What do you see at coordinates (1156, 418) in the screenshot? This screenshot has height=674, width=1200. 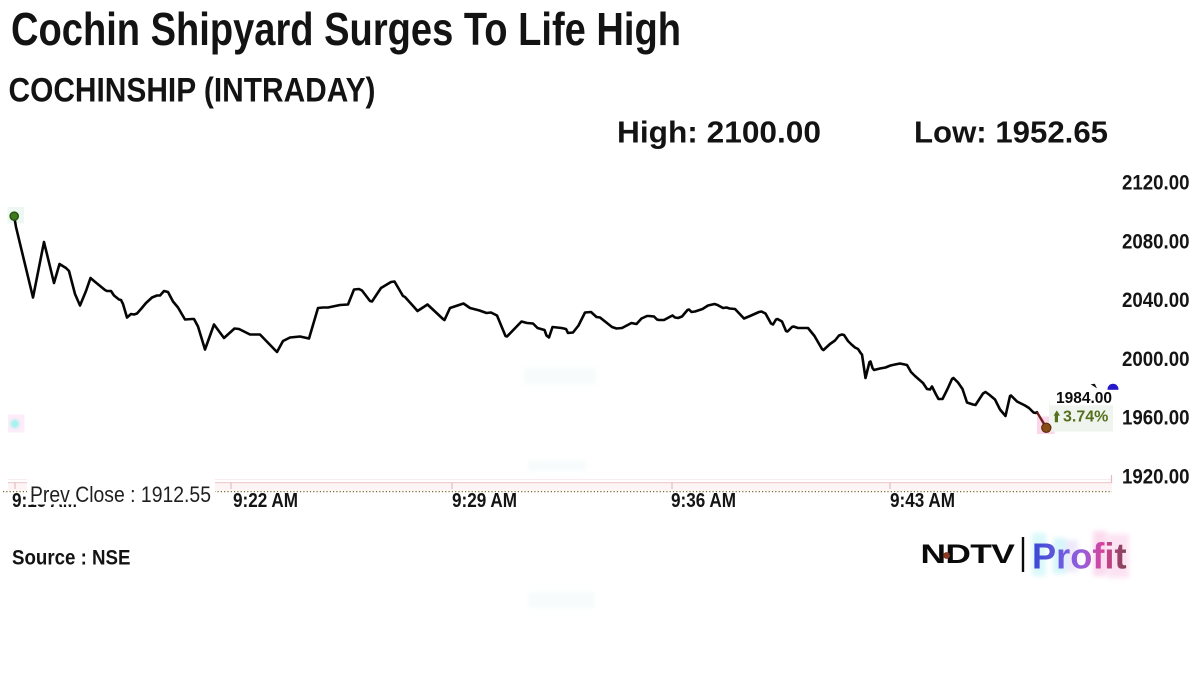 I see `svg-text: 1960.00` at bounding box center [1156, 418].